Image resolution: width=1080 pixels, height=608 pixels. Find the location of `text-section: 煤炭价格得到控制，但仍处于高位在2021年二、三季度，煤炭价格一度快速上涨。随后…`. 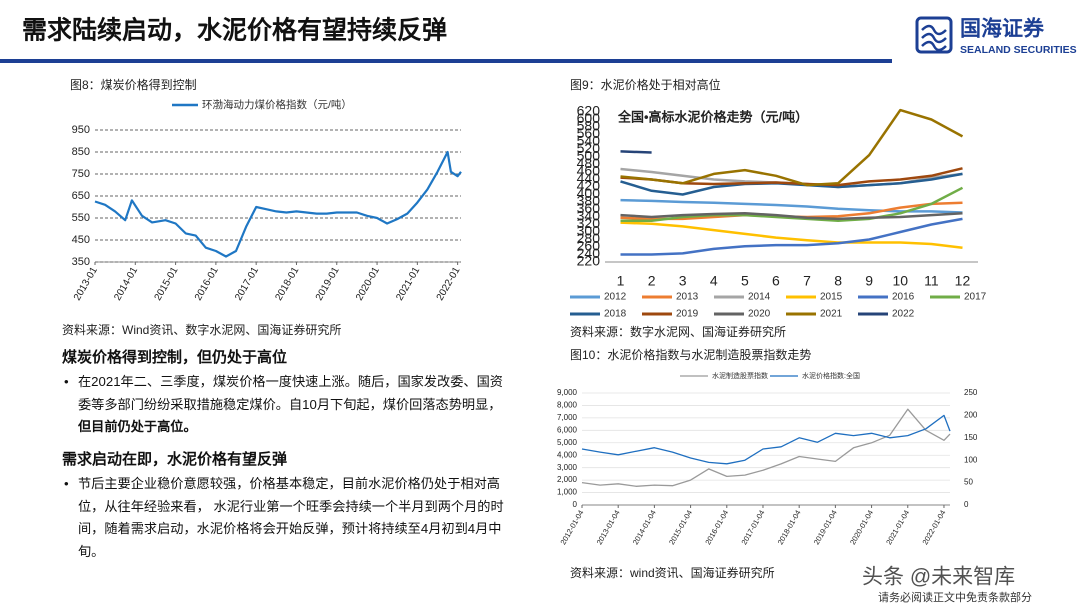

text-section: 煤炭价格得到控制，但仍处于高位在2021年二、三季度，煤炭价格一度快速上涨。随后… is located at coordinates (287, 392).